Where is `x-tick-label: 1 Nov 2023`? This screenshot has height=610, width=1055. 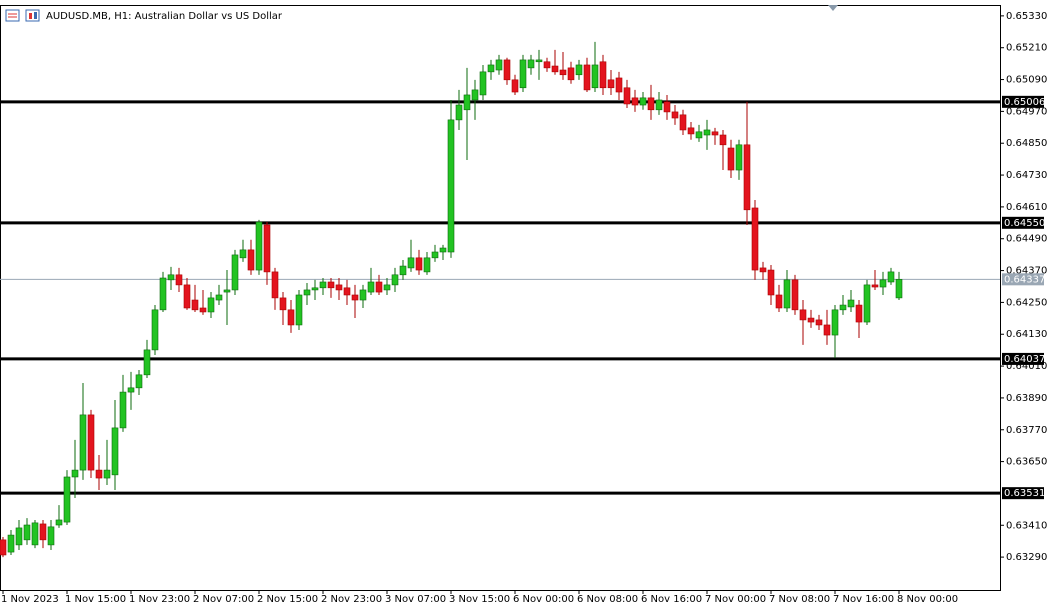
x-tick-label: 1 Nov 2023 is located at coordinates (30, 599).